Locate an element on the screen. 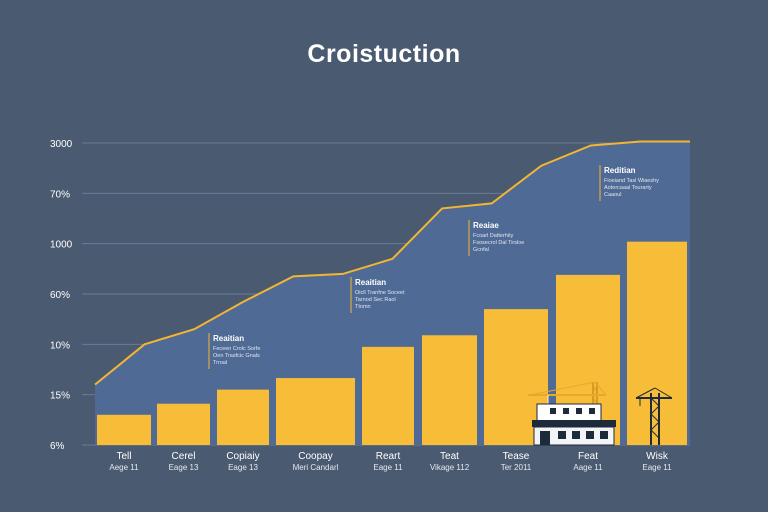 The width and height of the screenshot is (768, 512). y-tick-label-0: 6% is located at coordinates (57, 446).